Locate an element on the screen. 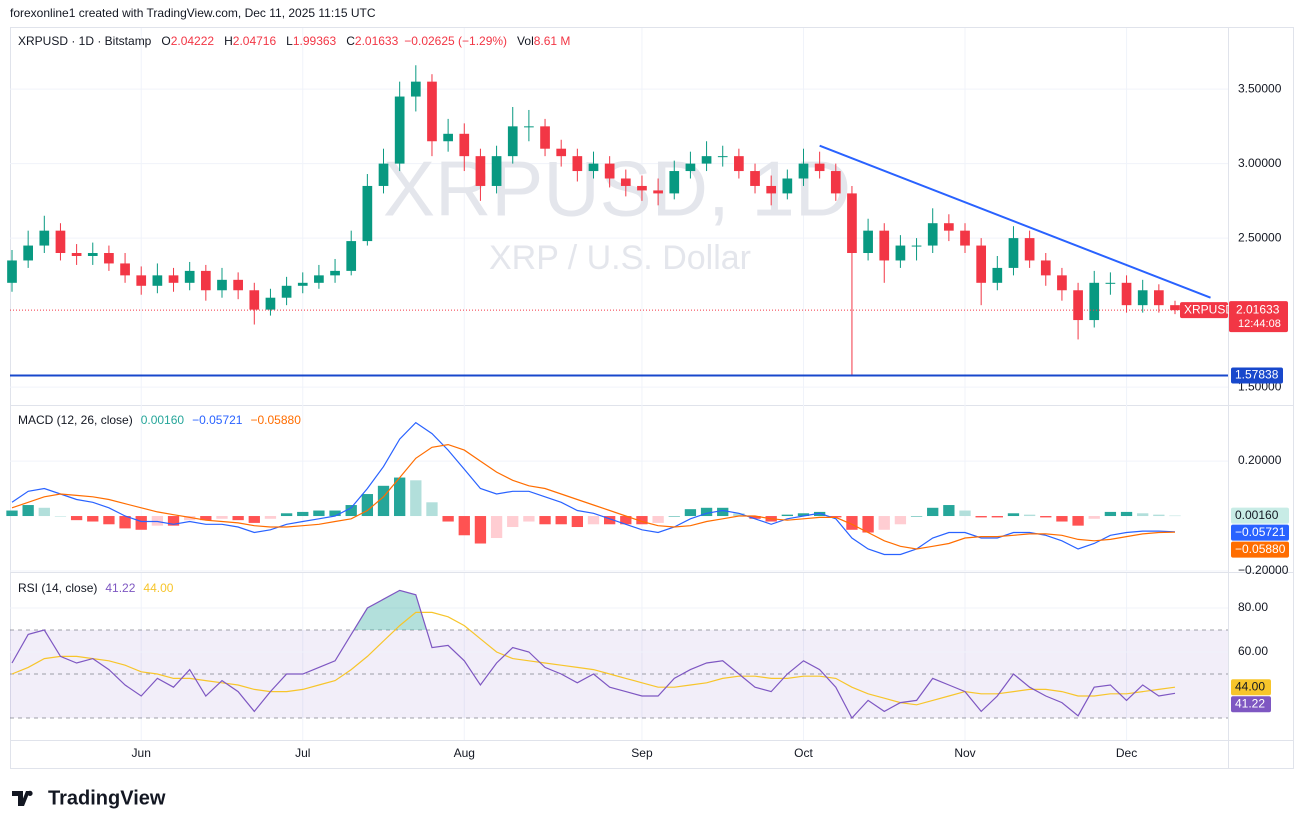  logo-mark is located at coordinates (22, 798).